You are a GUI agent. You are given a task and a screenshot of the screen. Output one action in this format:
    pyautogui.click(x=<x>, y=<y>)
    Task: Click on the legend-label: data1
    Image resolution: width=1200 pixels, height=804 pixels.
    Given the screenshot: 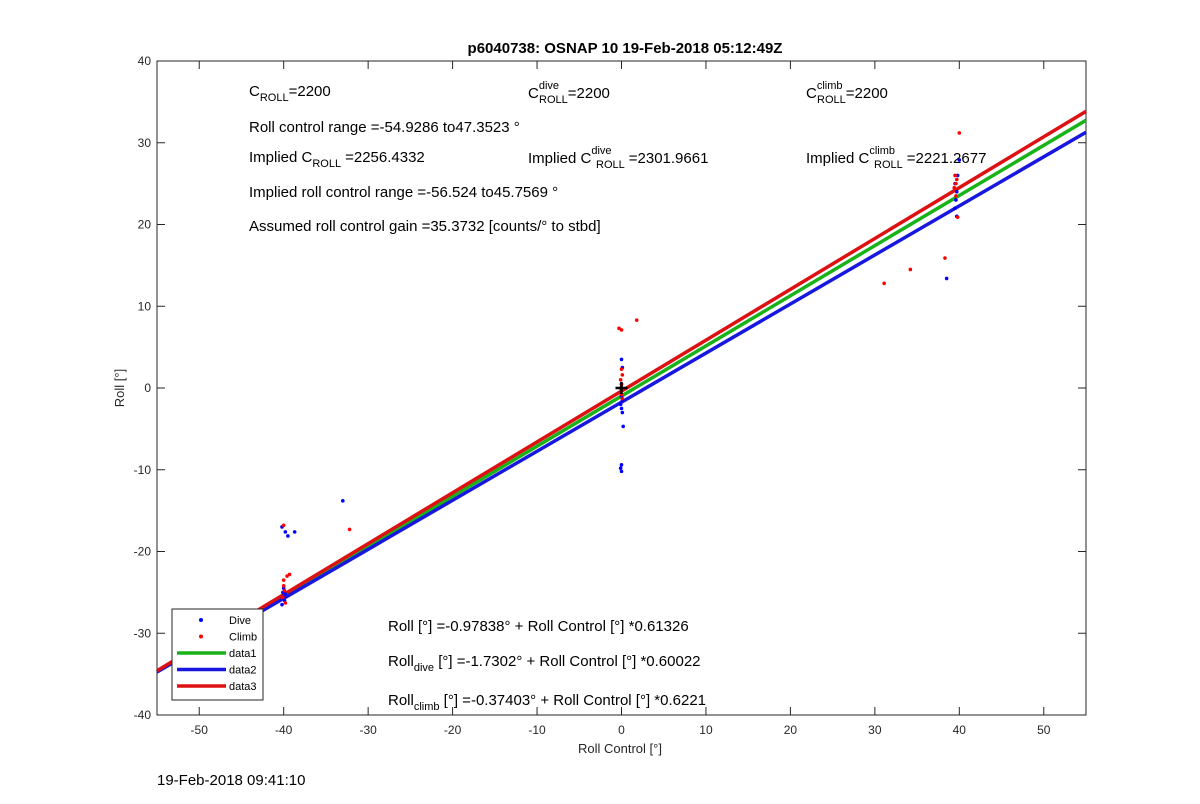 What is the action you would take?
    pyautogui.click(x=243, y=654)
    